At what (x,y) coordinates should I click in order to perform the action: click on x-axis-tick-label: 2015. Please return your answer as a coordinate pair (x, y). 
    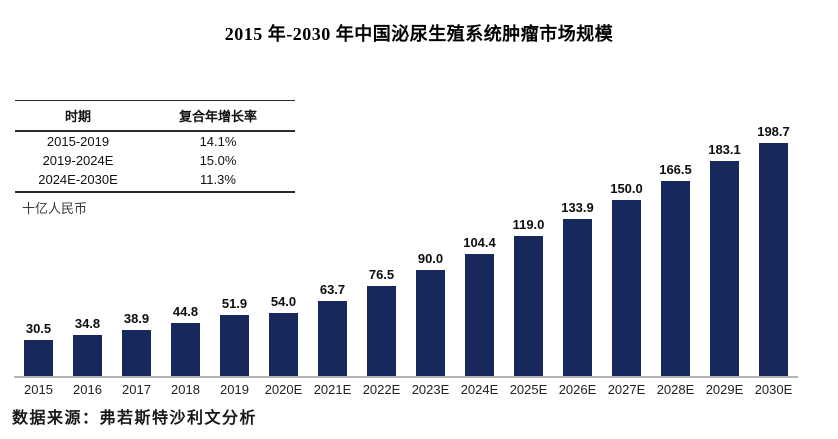
    Looking at the image, I should click on (38, 389).